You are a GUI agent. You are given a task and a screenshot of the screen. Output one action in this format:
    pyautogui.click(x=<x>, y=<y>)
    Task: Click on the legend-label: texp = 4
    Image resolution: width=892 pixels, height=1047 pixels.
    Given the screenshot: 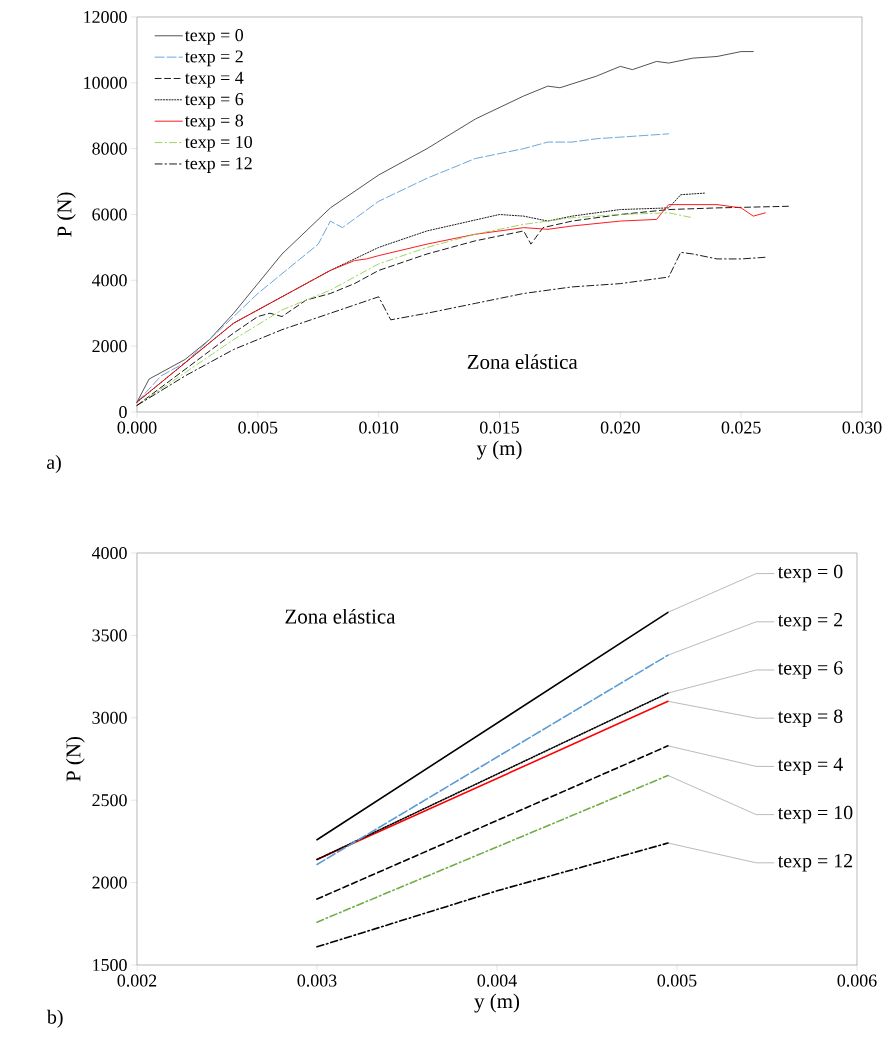 What is the action you would take?
    pyautogui.click(x=214, y=79)
    